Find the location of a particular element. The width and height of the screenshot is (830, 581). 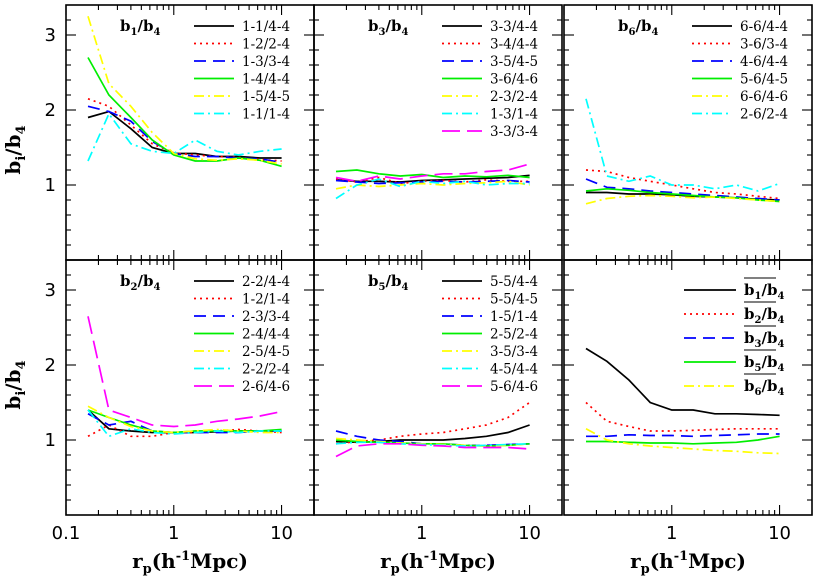

series-line-b6/b4 is located at coordinates (682, 441).